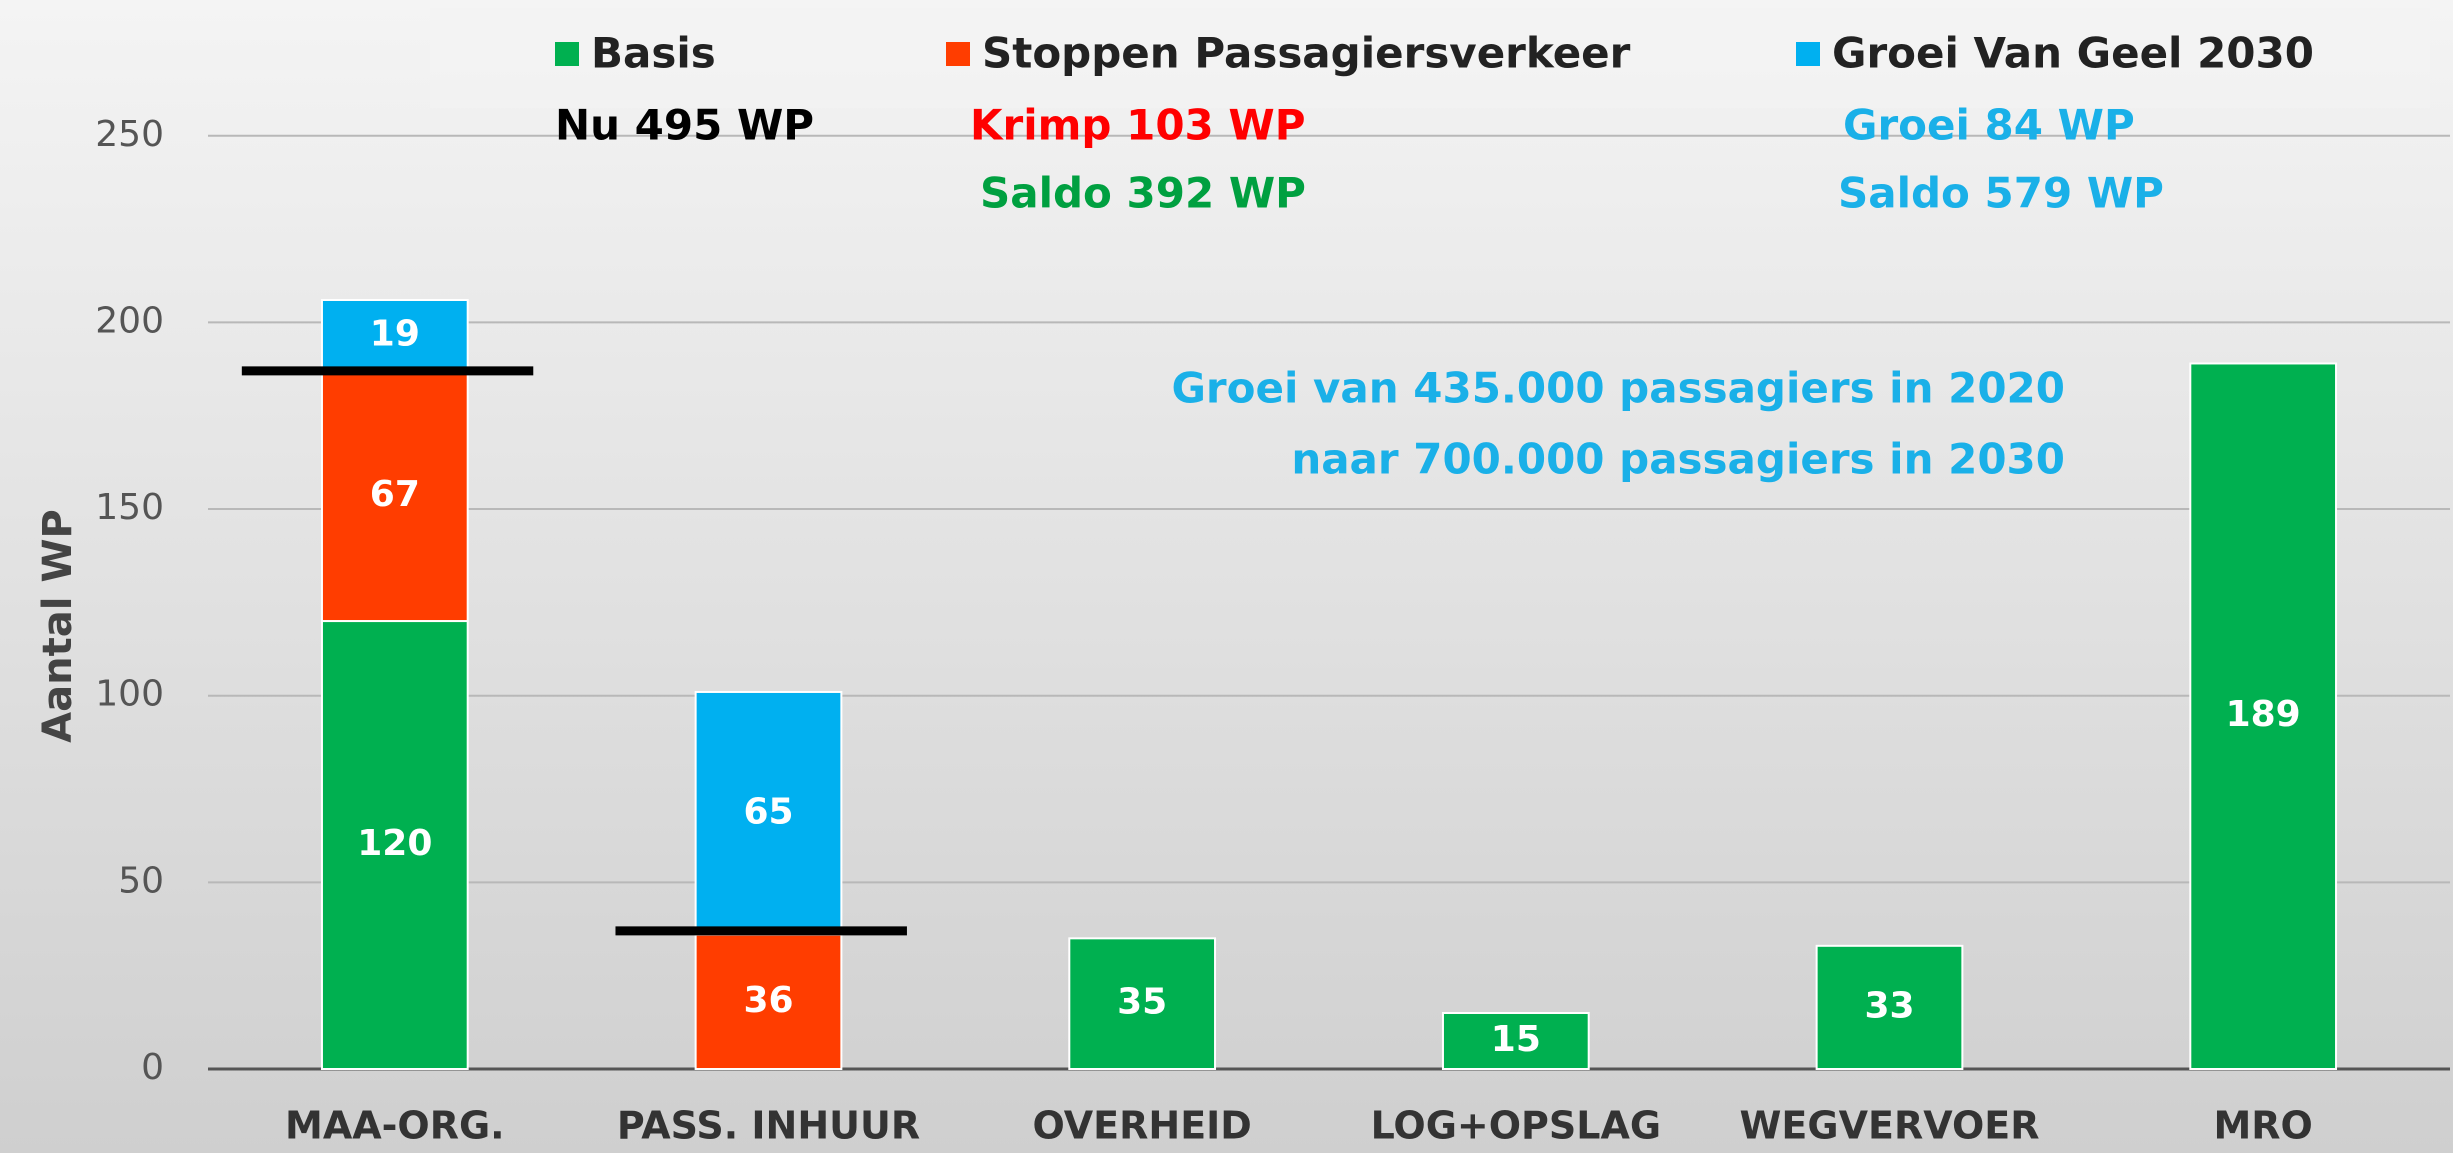  I want to click on x-tick-label: MRO, so click(2262, 1126).